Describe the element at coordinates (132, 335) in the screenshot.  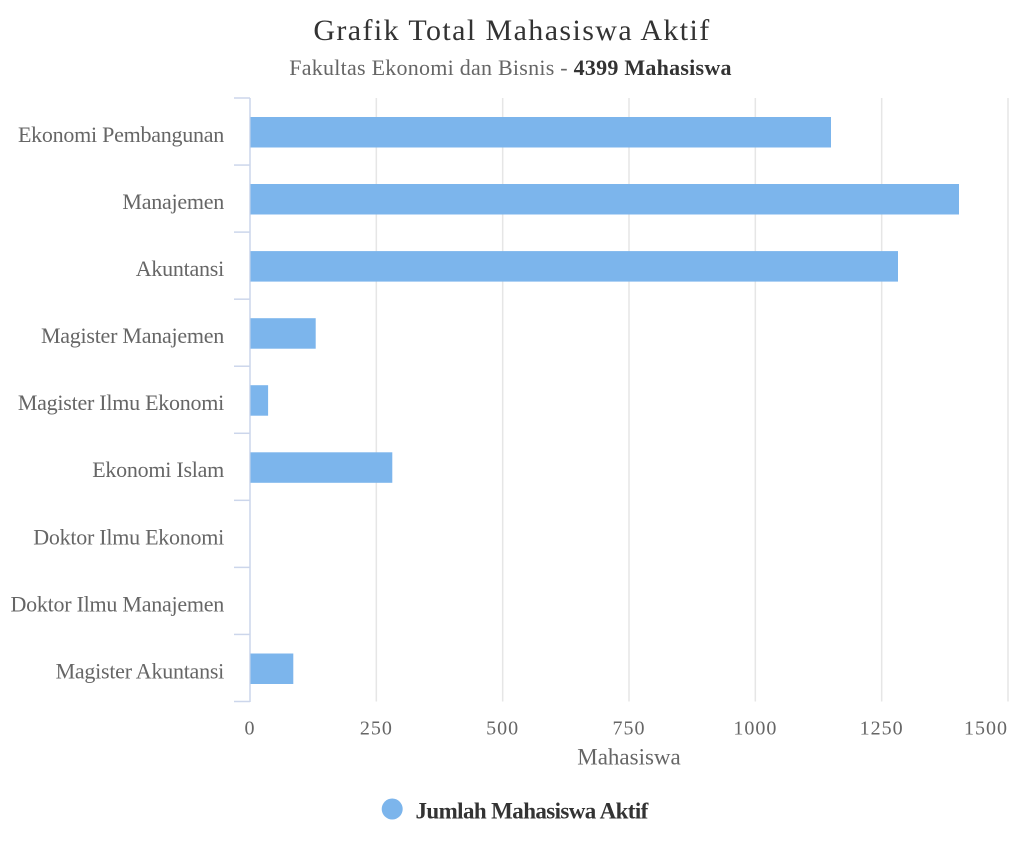
I see `svg-text: Magister Manajemen` at that location.